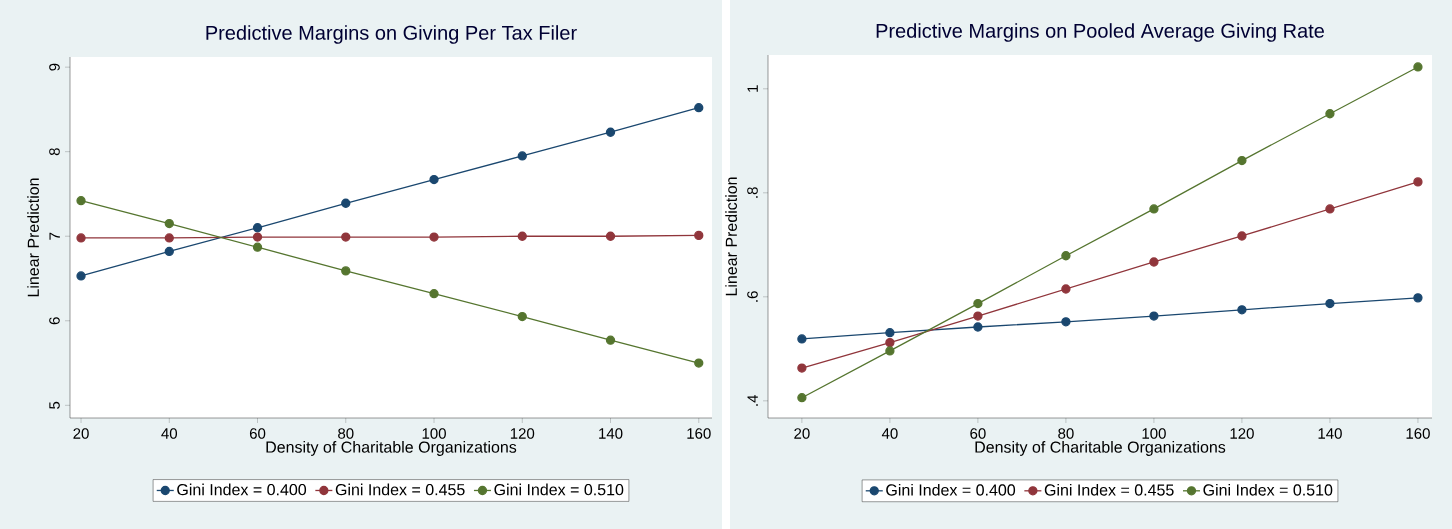 This screenshot has width=1452, height=529. I want to click on chart-title: Predictive Margins on Giving Per Tax Filer, so click(391, 34).